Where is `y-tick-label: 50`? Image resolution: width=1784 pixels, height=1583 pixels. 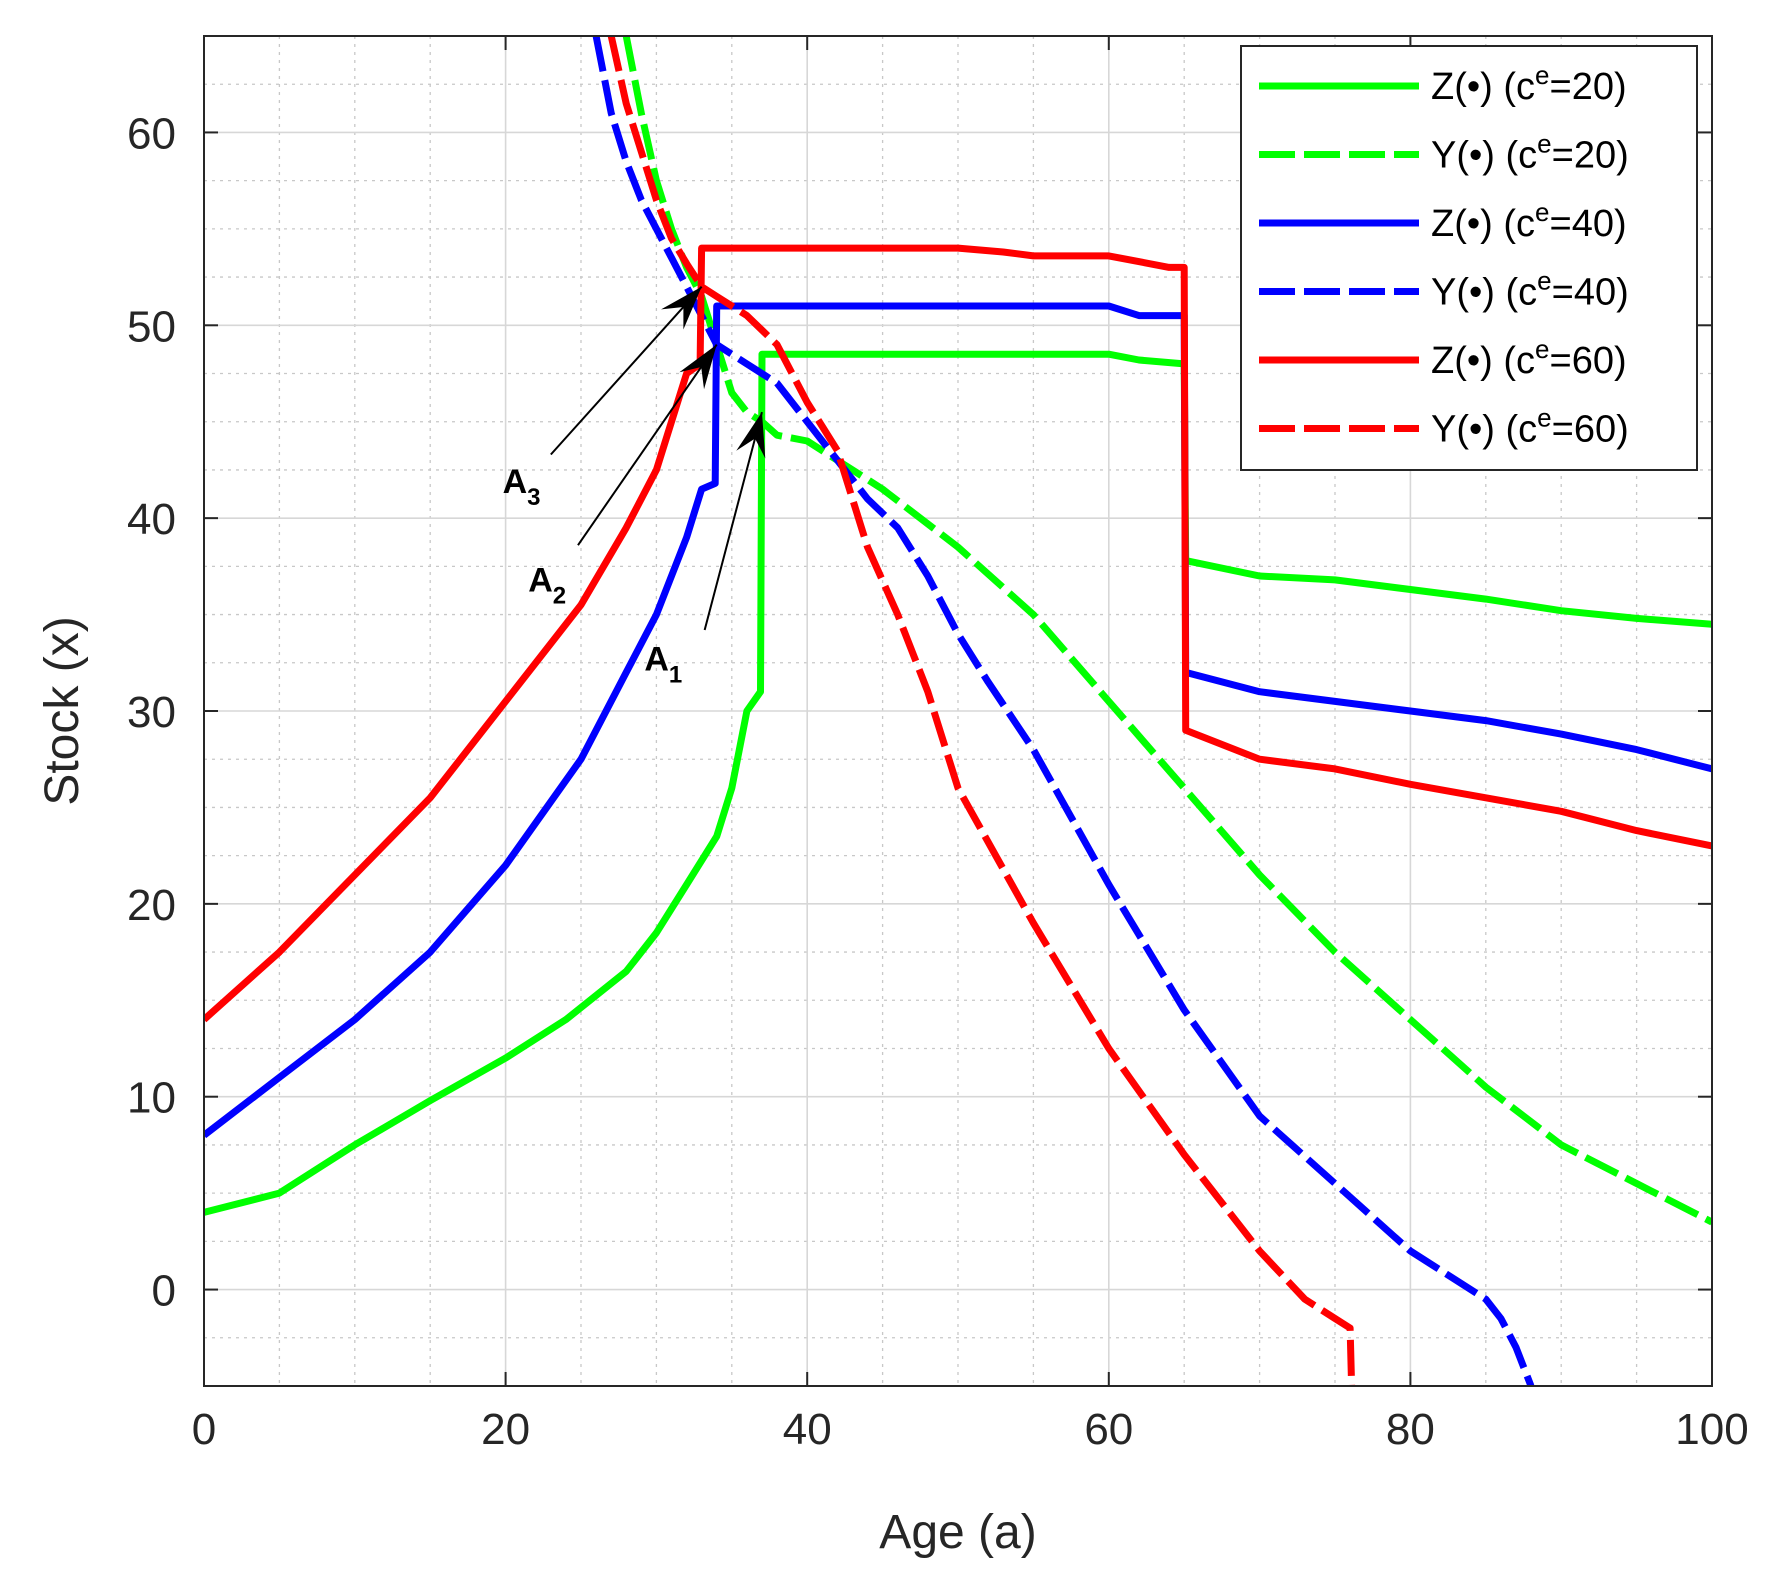 y-tick-label: 50 is located at coordinates (151, 326).